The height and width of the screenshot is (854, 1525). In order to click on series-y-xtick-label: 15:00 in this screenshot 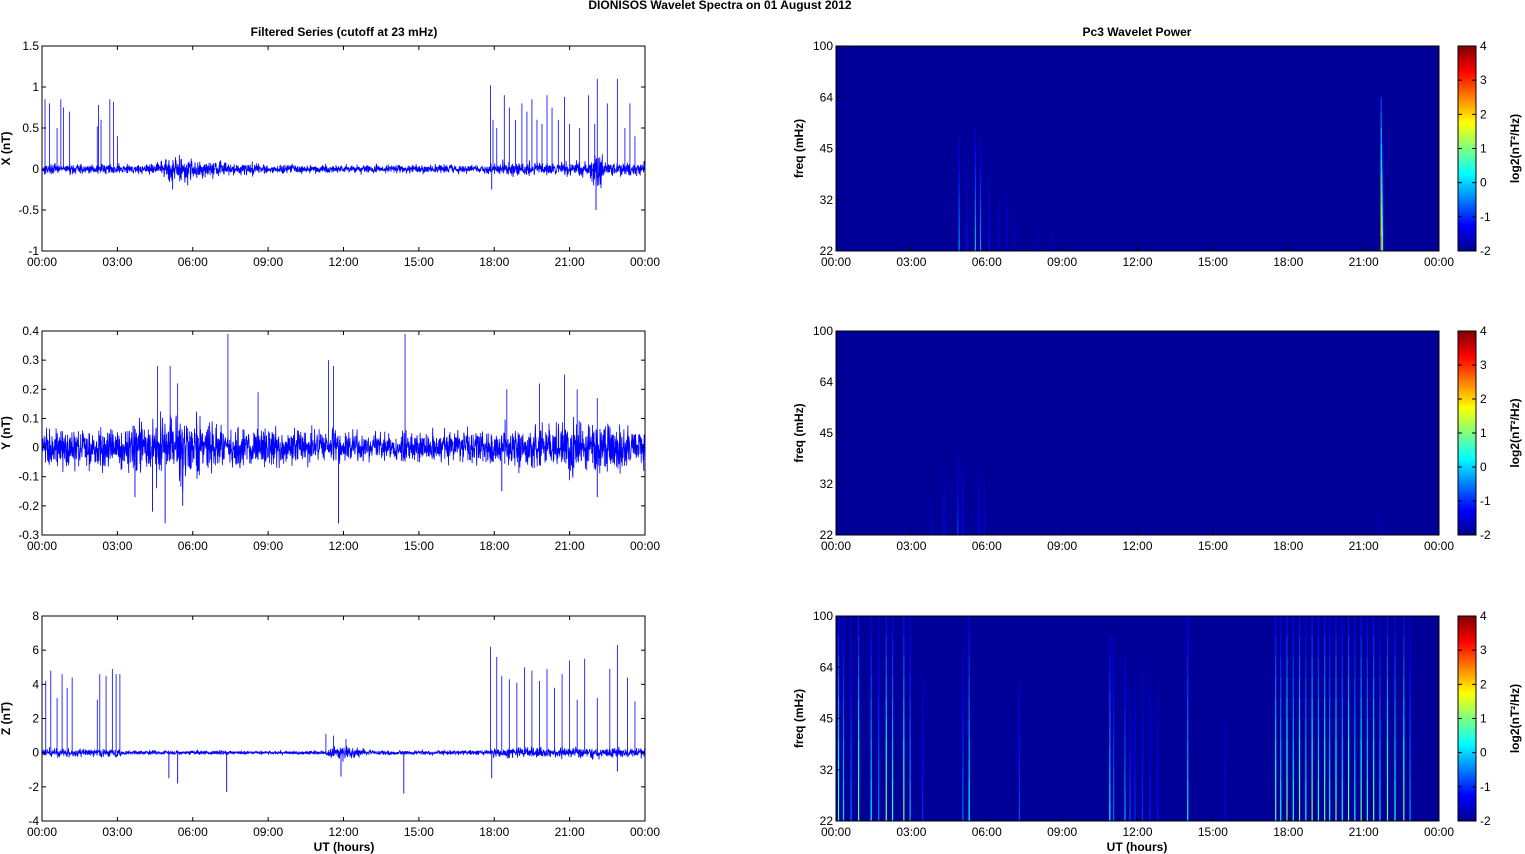, I will do `click(419, 546)`.